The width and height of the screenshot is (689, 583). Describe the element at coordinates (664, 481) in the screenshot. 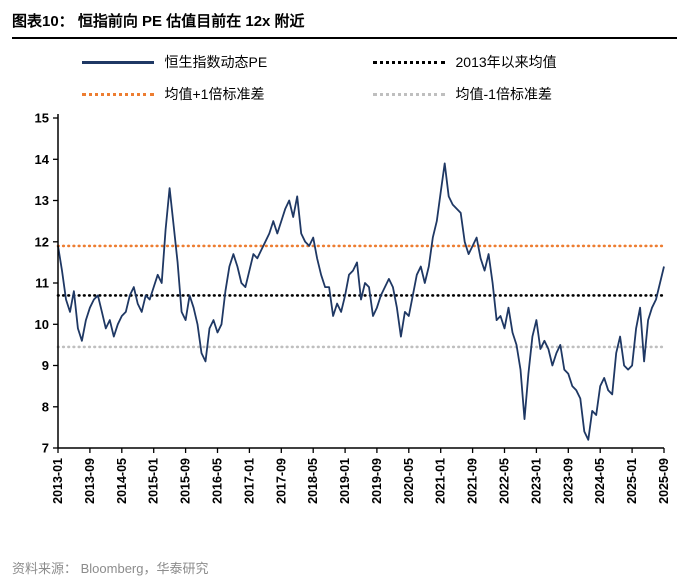

I see `svg-text: 2025-09` at that location.